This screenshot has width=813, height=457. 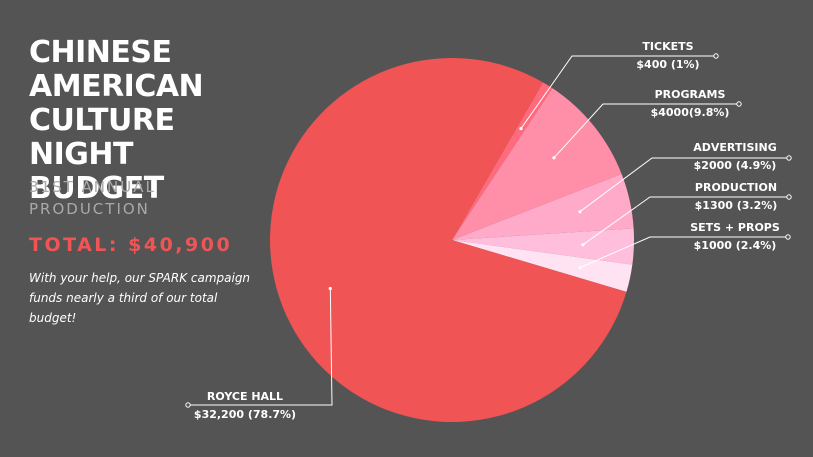 I want to click on slice-value-sets-props: $1000 (2.4%), so click(x=735, y=245).